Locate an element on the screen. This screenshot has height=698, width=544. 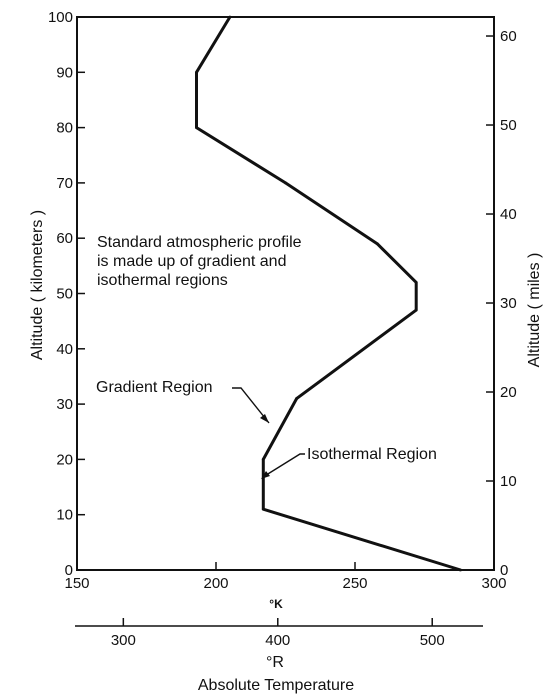
x-unit-kelvin: °K is located at coordinates (276, 604).